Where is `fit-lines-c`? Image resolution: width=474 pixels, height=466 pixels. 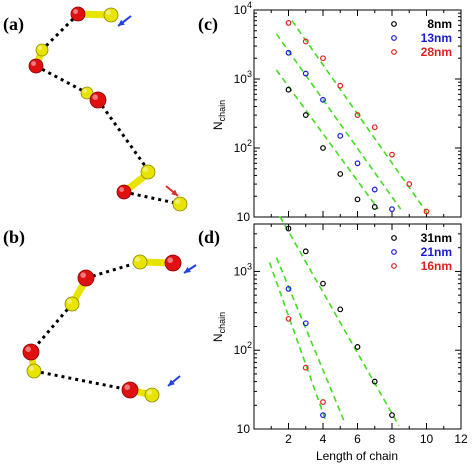
fit-lines-c is located at coordinates (353, 119).